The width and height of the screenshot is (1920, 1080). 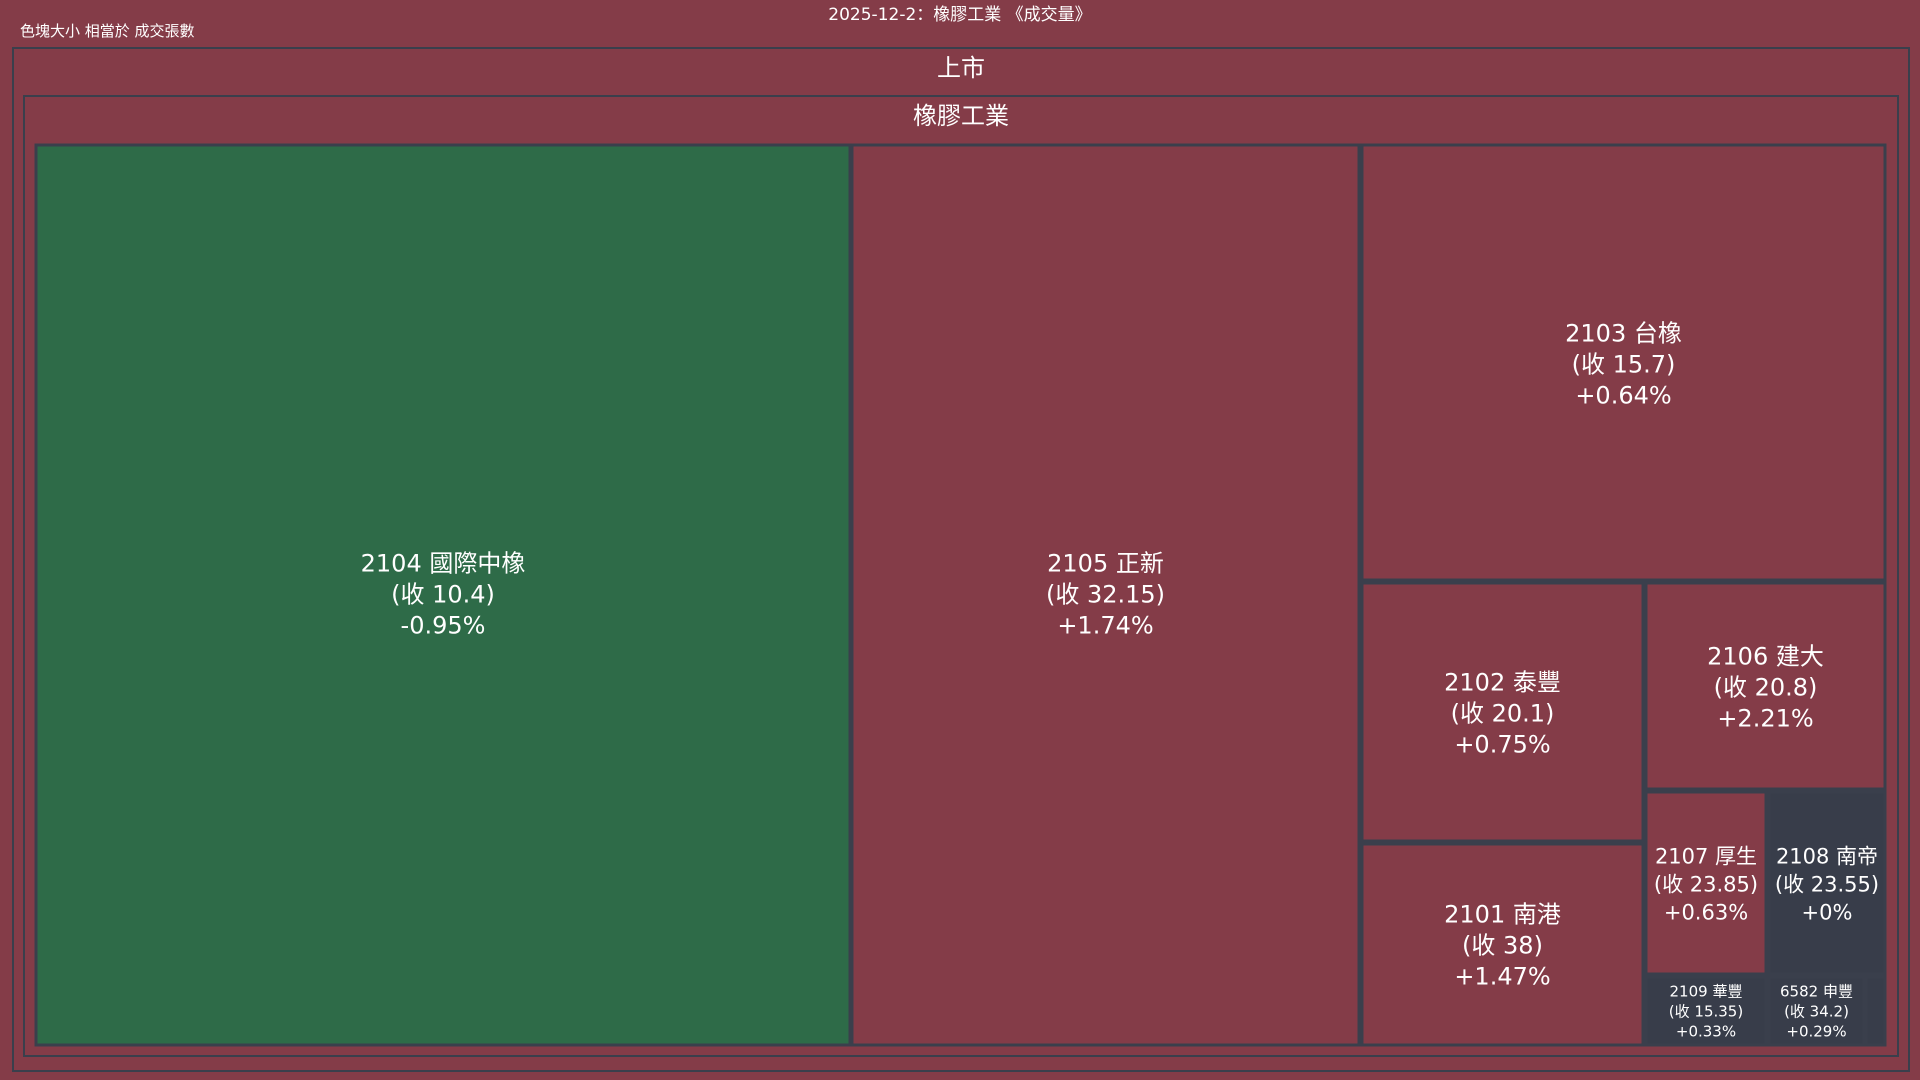 What do you see at coordinates (1765, 657) in the screenshot?
I see `tile-label: 2106 建大` at bounding box center [1765, 657].